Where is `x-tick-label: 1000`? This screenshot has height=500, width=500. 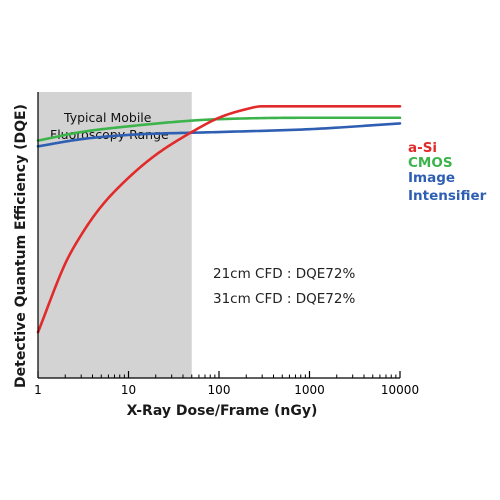
x-tick-label: 1000 is located at coordinates (309, 390).